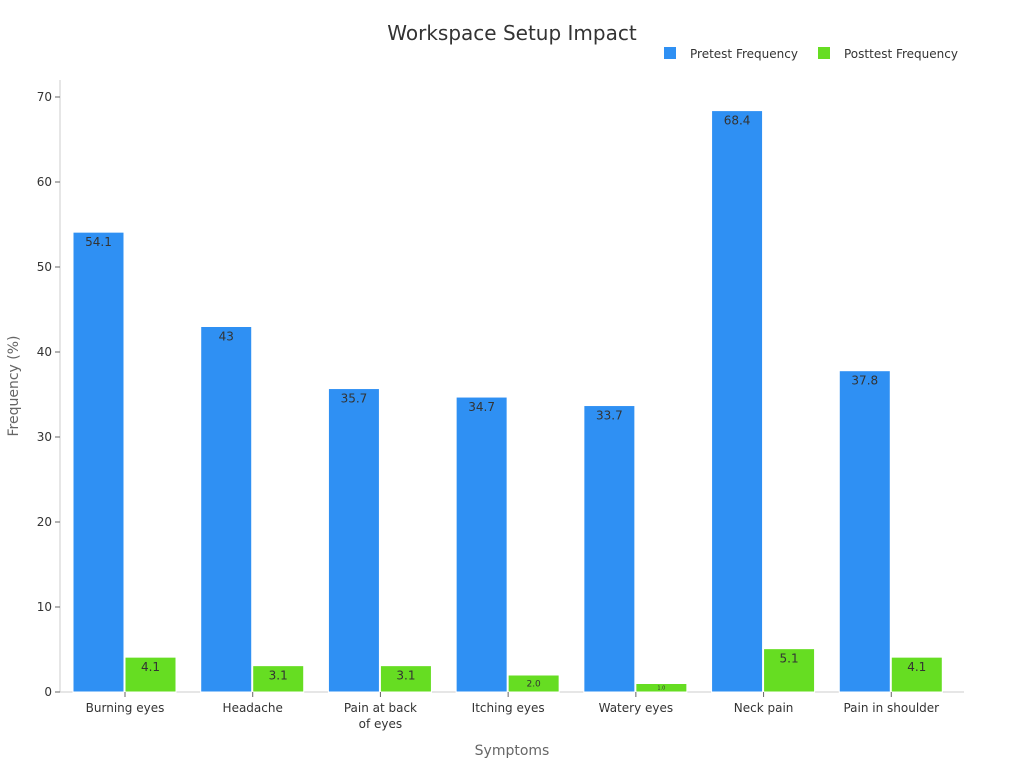 Image resolution: width=1024 pixels, height=768 pixels. What do you see at coordinates (789, 659) in the screenshot?
I see `bar-value-label: 5.1` at bounding box center [789, 659].